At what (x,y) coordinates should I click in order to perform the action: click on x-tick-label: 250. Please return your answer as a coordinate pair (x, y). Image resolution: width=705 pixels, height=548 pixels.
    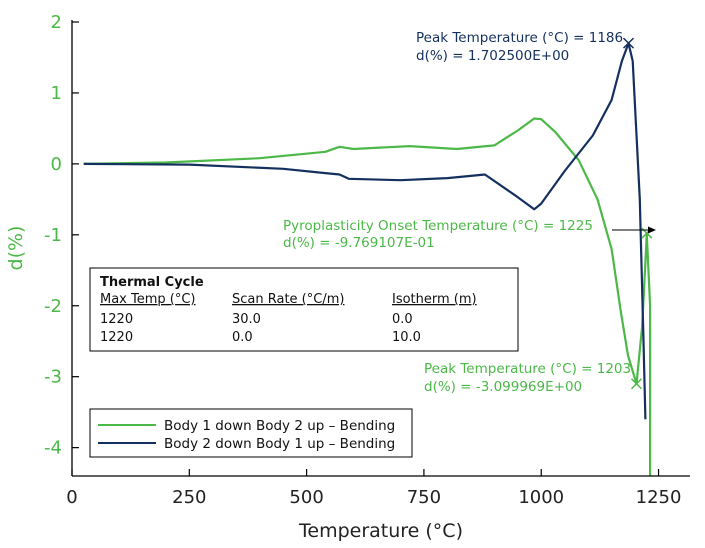
    Looking at the image, I should click on (189, 497).